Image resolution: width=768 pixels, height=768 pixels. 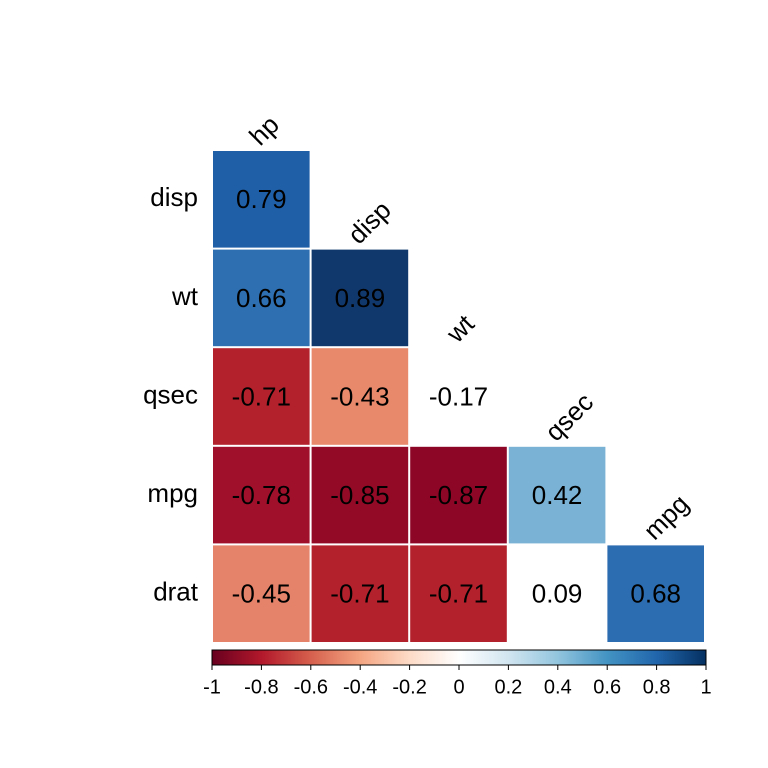 I want to click on cell-label: -0.17, so click(x=458, y=396).